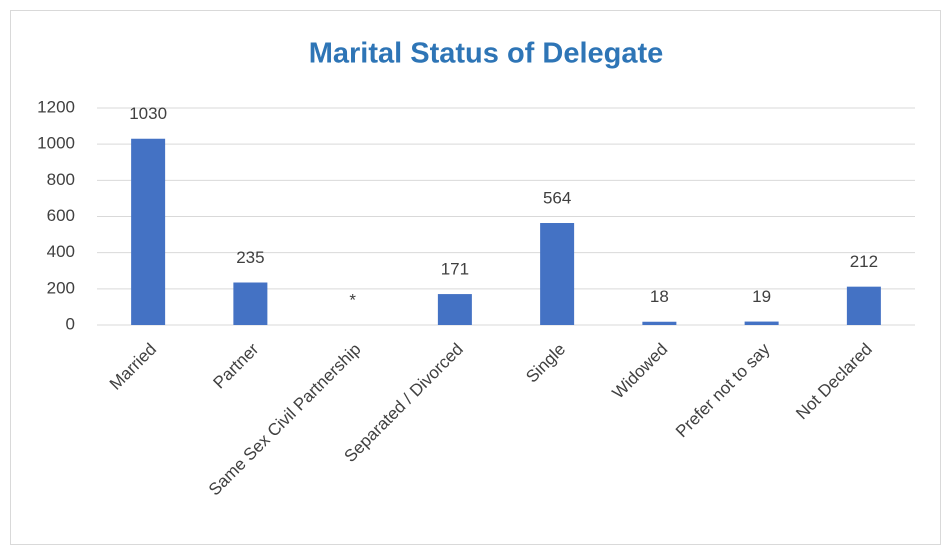  What do you see at coordinates (659, 296) in the screenshot?
I see `data-label: 18` at bounding box center [659, 296].